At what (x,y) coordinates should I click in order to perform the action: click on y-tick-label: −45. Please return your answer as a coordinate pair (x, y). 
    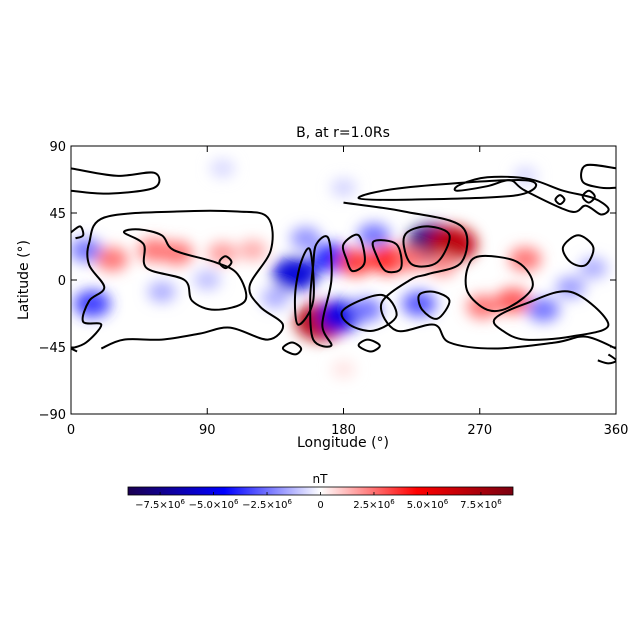
    Looking at the image, I should click on (52, 348).